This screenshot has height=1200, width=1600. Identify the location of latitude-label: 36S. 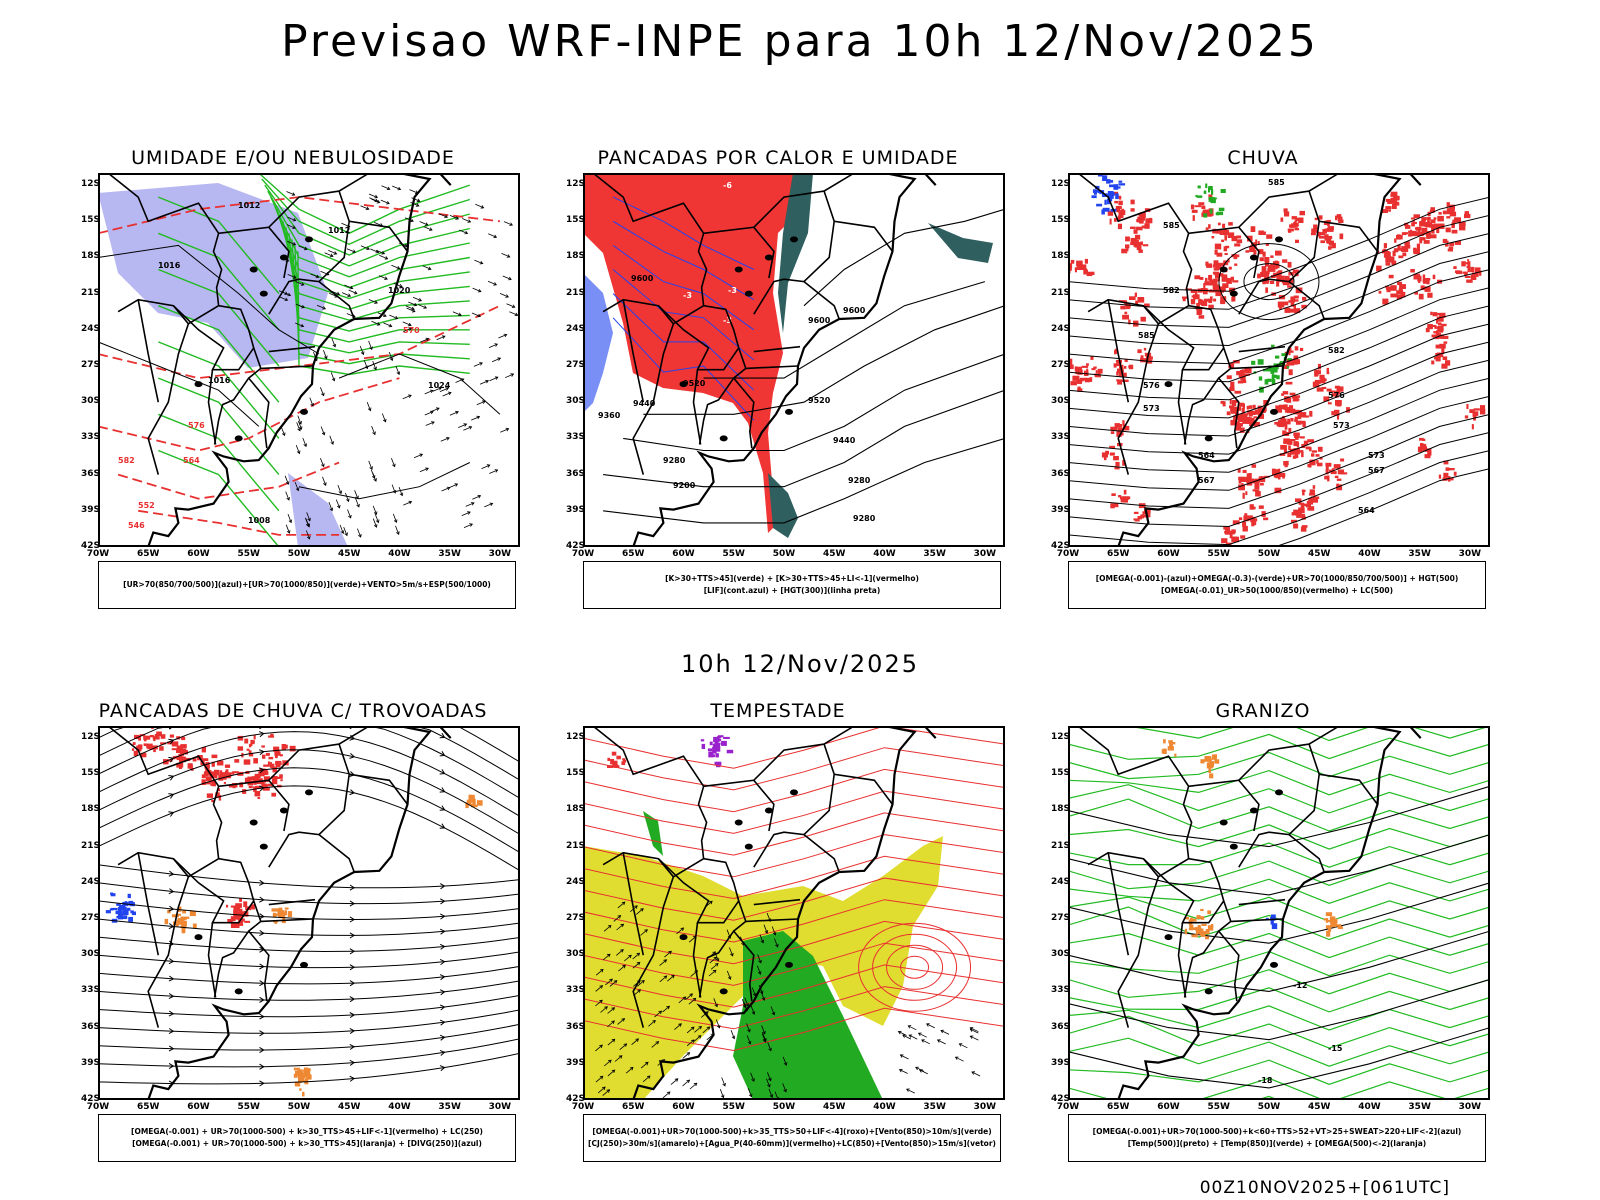
(1060, 473).